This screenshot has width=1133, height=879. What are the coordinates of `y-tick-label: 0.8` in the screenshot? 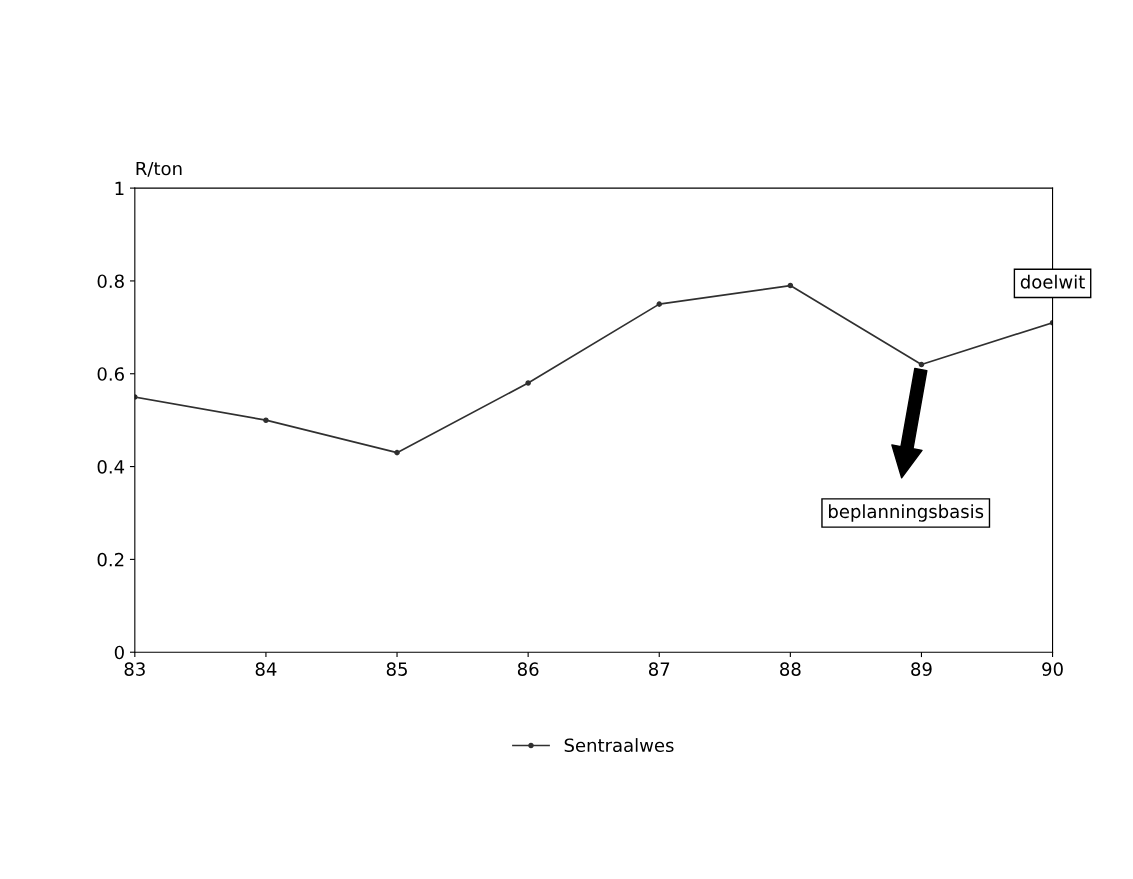 It's located at (110, 281).